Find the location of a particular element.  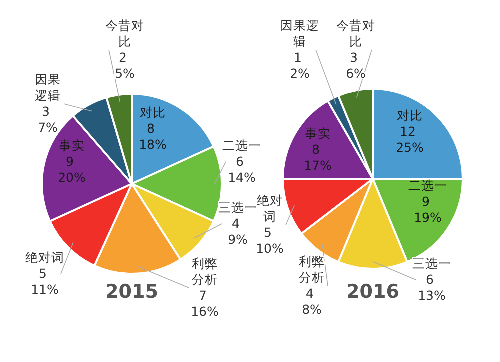

text: 2015 is located at coordinates (132, 292).